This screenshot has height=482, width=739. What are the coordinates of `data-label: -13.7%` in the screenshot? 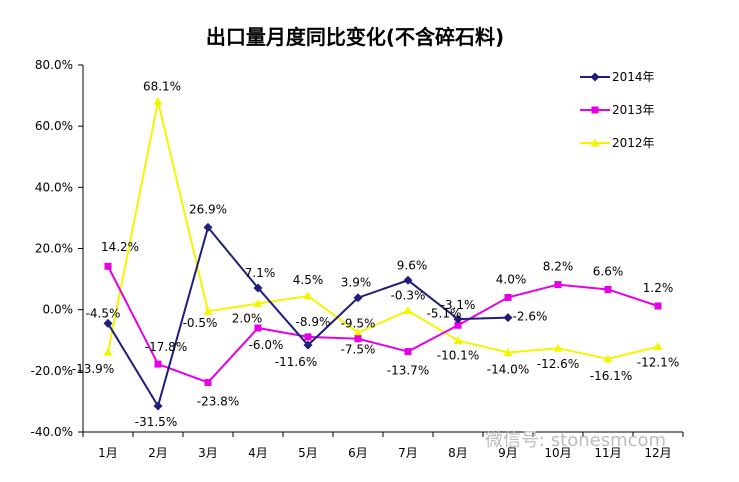 It's located at (408, 371).